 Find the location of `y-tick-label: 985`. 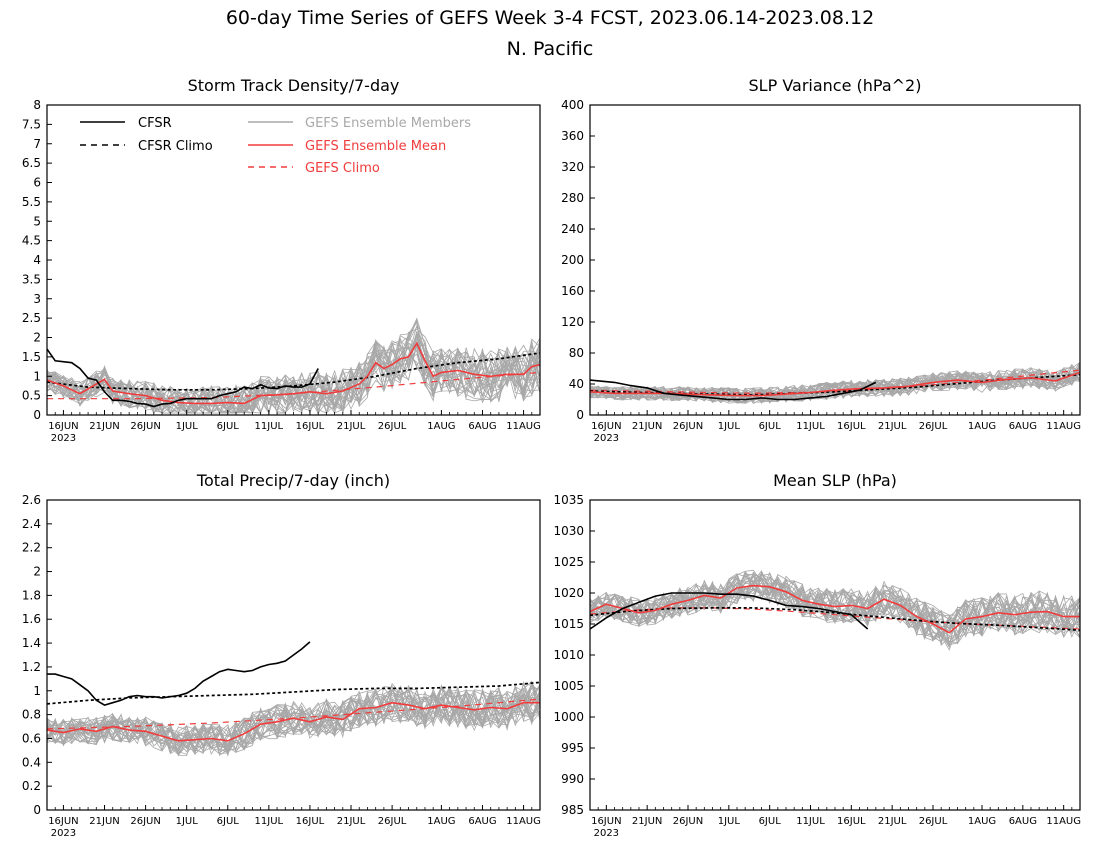

y-tick-label: 985 is located at coordinates (572, 810).